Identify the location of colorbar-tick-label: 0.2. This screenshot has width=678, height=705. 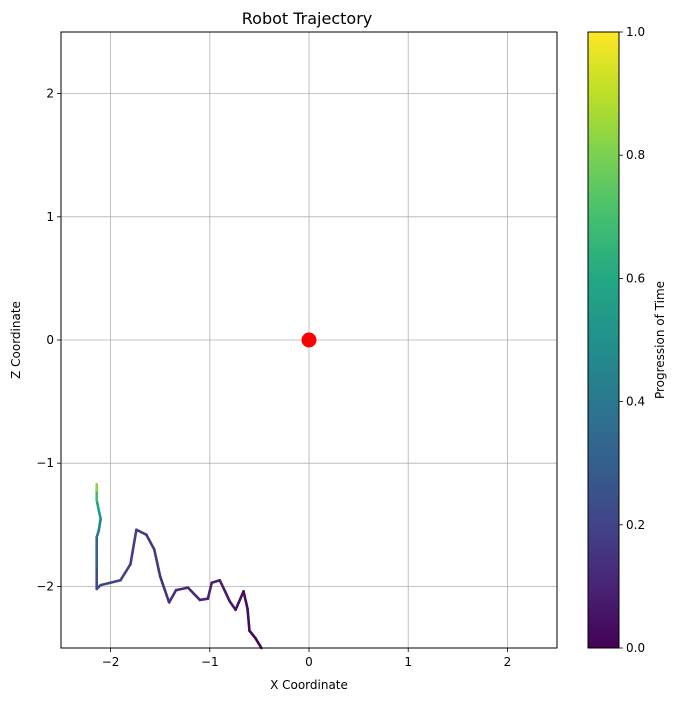
(635, 525).